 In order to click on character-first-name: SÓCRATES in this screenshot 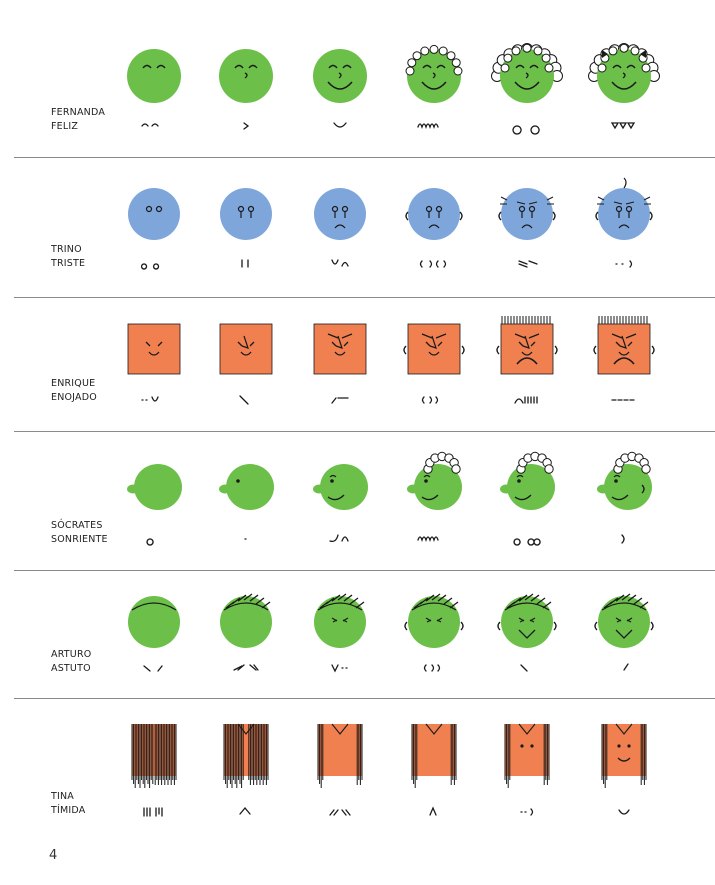, I will do `click(77, 525)`.